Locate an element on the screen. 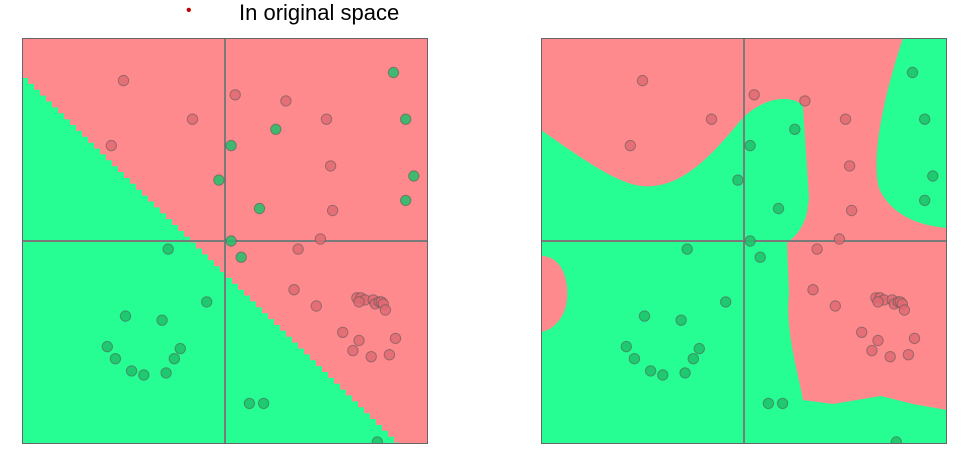  page-title: In original space is located at coordinates (319, 12).